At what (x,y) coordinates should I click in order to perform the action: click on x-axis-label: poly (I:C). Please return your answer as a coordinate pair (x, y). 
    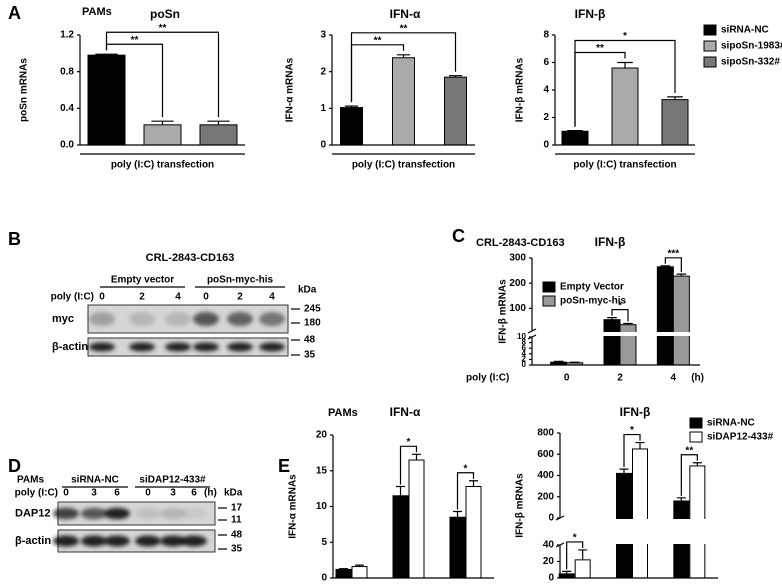
    Looking at the image, I should click on (487, 378).